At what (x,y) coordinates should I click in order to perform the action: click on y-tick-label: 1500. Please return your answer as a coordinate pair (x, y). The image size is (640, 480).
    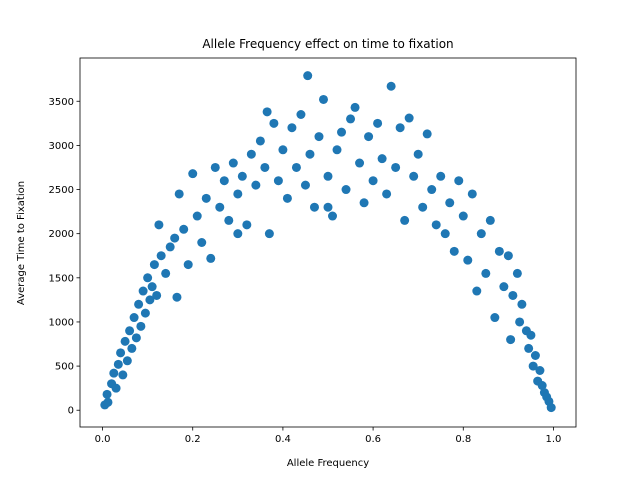
    Looking at the image, I should click on (61, 278).